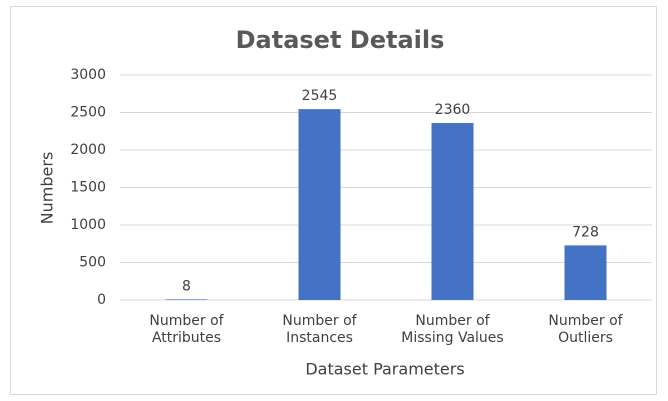  Describe the element at coordinates (186, 286) in the screenshot. I see `data-label: 8` at that location.